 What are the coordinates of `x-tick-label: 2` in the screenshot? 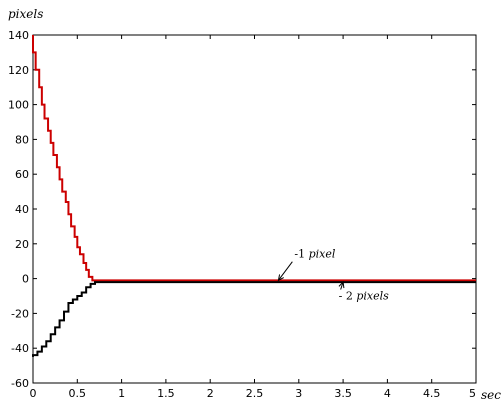 It's located at (210, 393).